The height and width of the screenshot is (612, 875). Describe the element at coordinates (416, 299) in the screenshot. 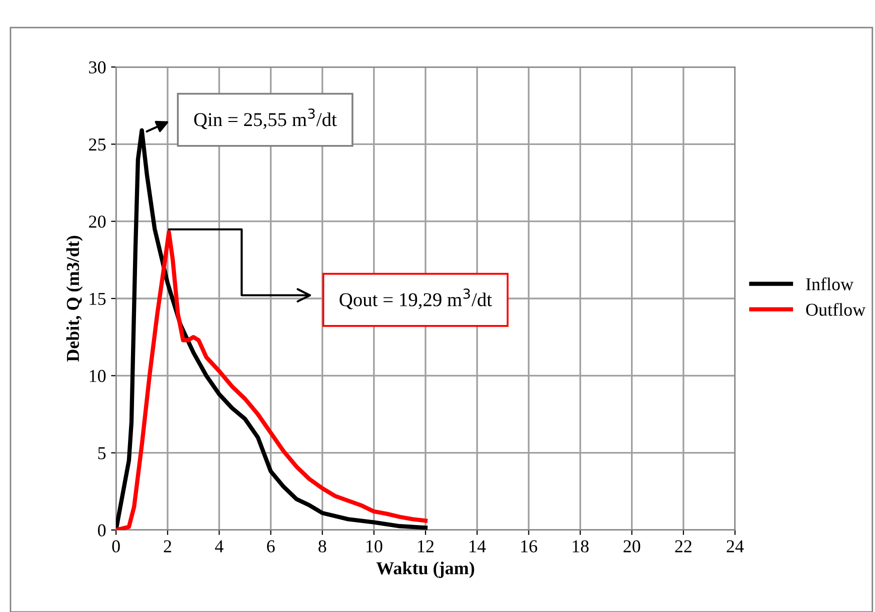

I see `annotation: Qout = 19,29 m$^{3}$/dt` at that location.